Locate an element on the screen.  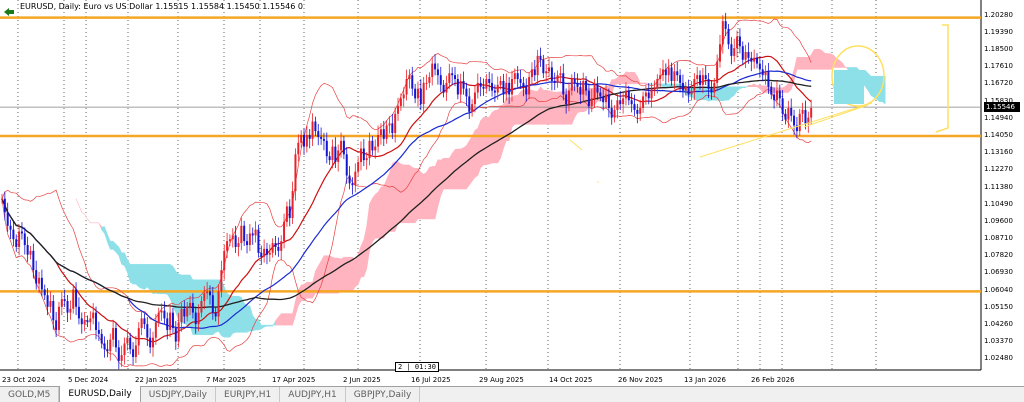
crosshair-date-label: 2 | 01:30 is located at coordinates (417, 367).